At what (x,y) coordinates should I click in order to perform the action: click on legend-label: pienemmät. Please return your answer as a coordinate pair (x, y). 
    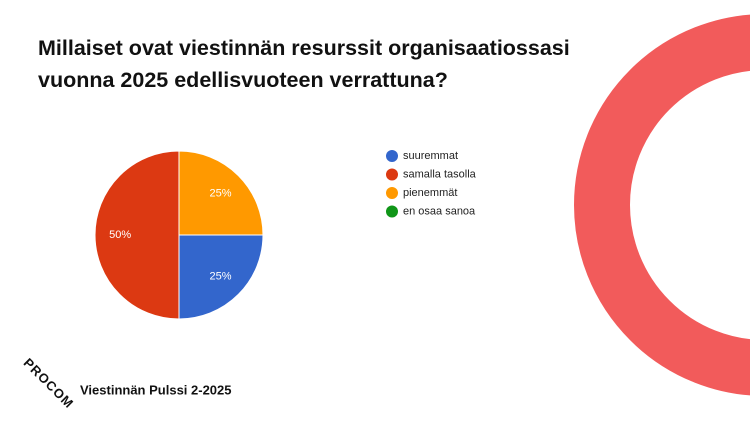
    Looking at the image, I should click on (430, 193).